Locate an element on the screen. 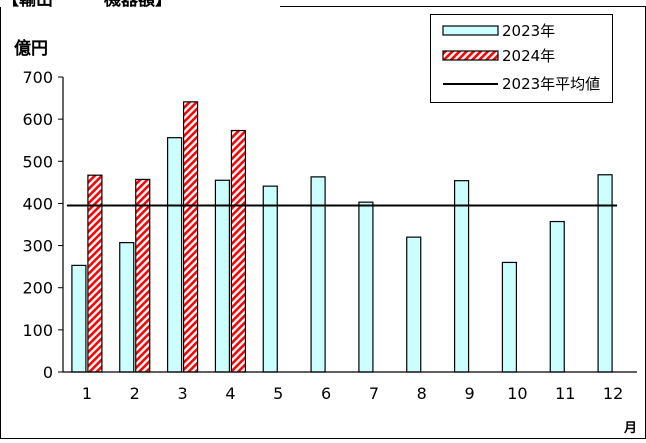  x-tick-label: 12 is located at coordinates (613, 393).